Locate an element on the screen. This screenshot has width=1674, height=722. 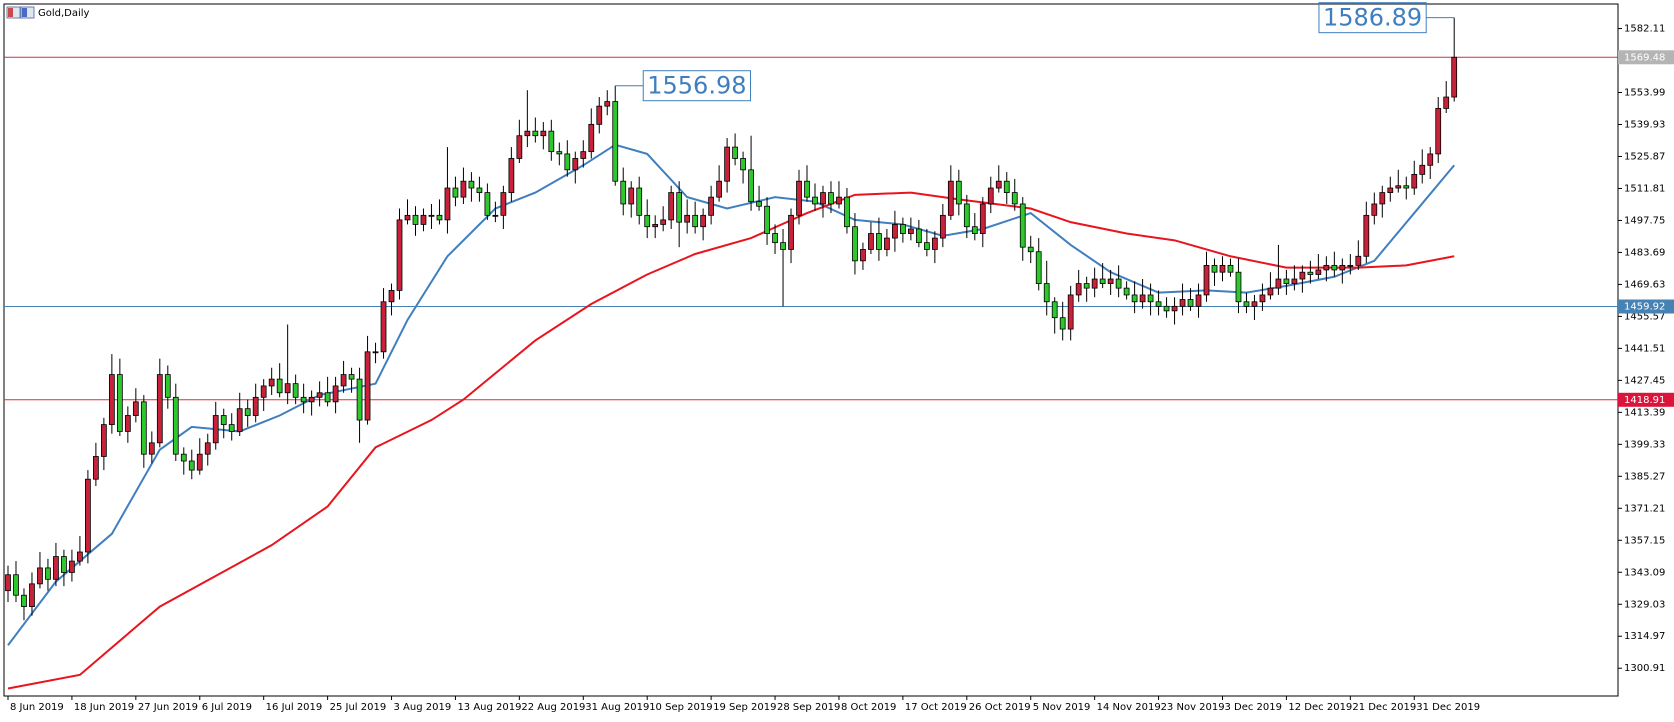
y-tick-label: 1427.45 is located at coordinates (1644, 380).